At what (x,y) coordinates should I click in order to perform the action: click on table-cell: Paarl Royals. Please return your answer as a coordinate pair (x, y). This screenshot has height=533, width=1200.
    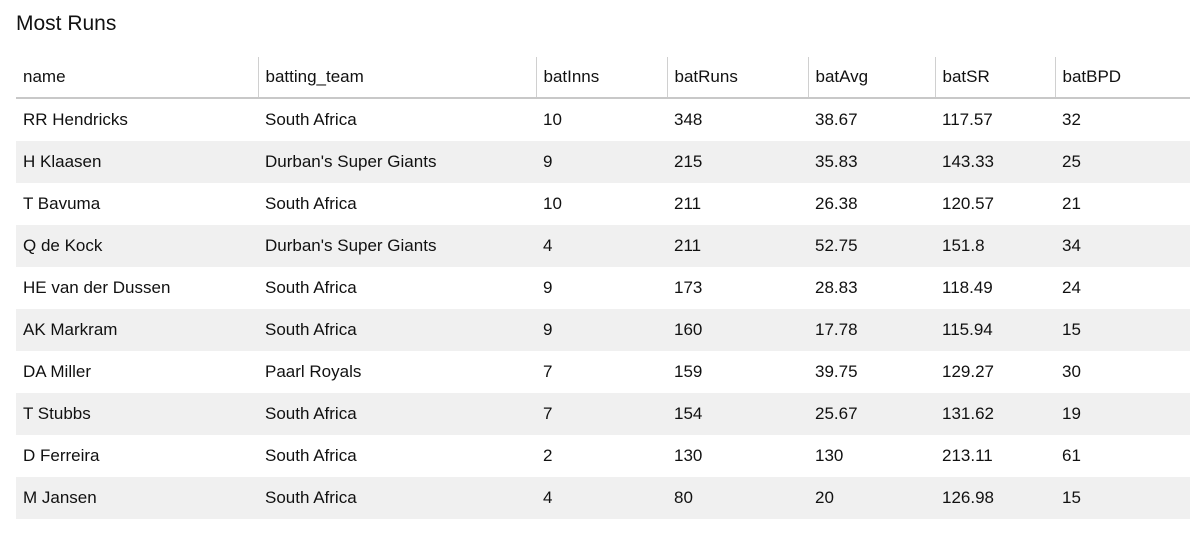
    Looking at the image, I should click on (313, 371).